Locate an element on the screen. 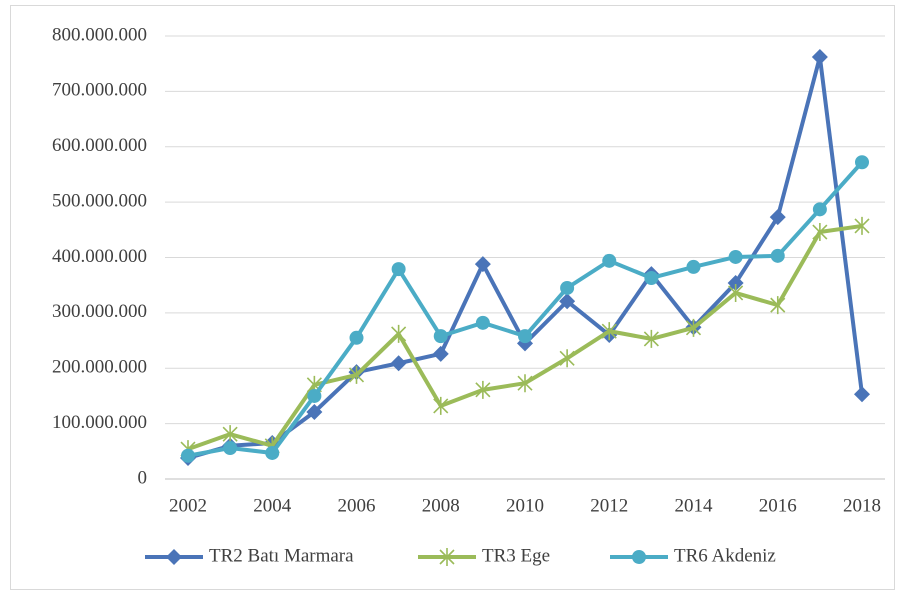 This screenshot has height=592, width=904. y-tick-label: 600.000.000 is located at coordinates (99, 145).